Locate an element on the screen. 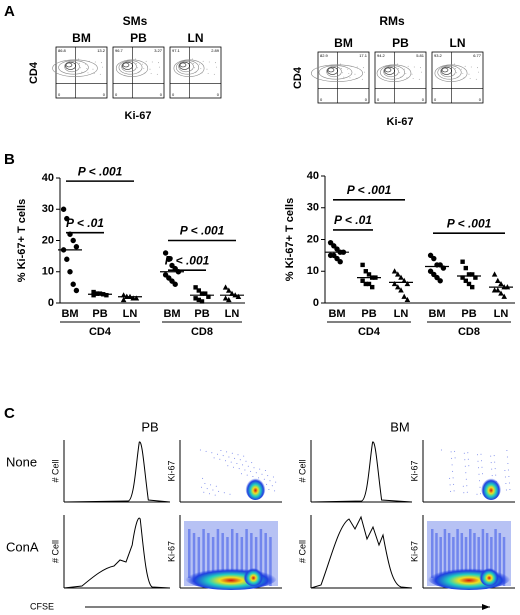 The image size is (520, 615). y-axis-label: % Ki-67+ T cells is located at coordinates (22, 240).